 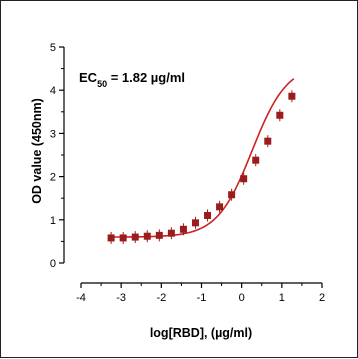 I want to click on y-tick-label: 2, so click(x=53, y=178).